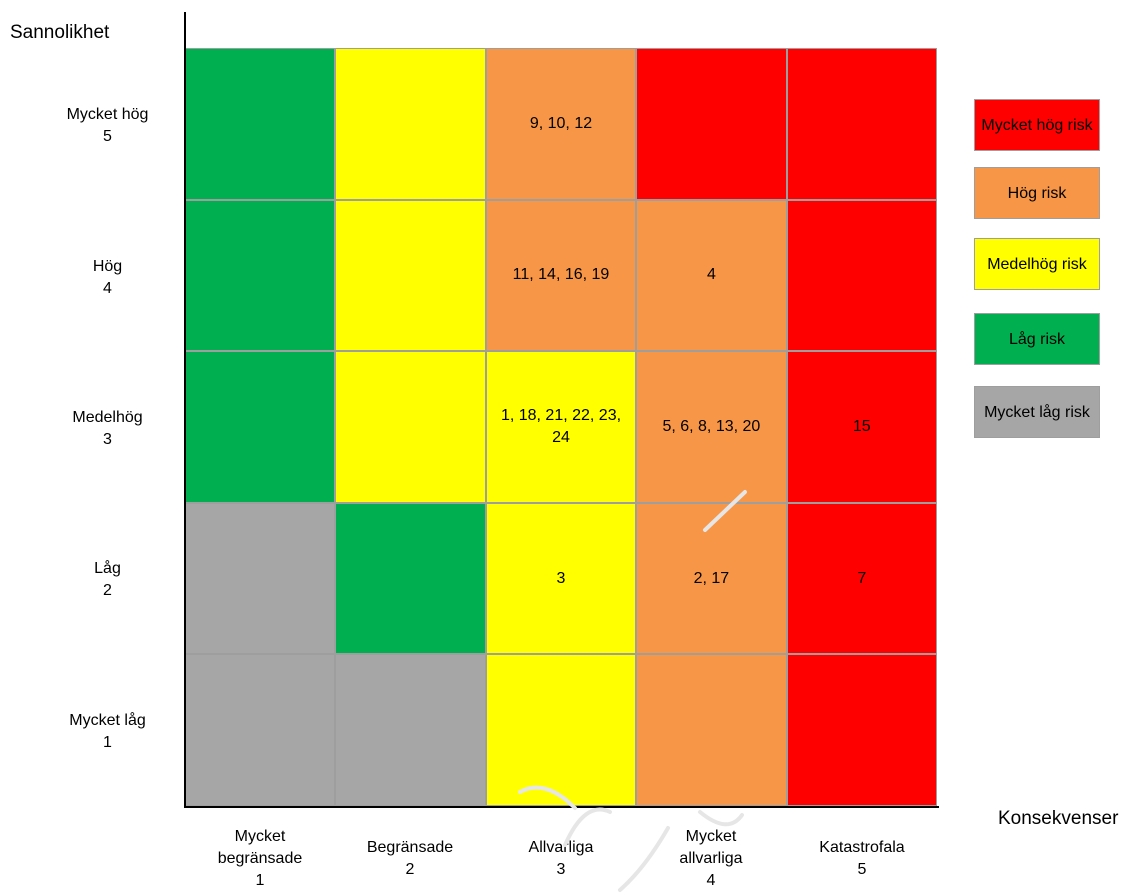 The image size is (1148, 895). Describe the element at coordinates (1037, 264) in the screenshot. I see `legend-medium-risk: Medelhög risk` at that location.